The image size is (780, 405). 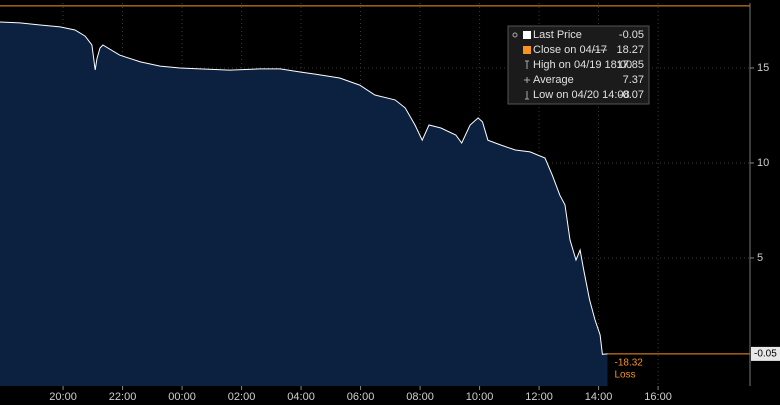 What do you see at coordinates (480, 397) in the screenshot?
I see `x-tick-label: 10:00` at bounding box center [480, 397].